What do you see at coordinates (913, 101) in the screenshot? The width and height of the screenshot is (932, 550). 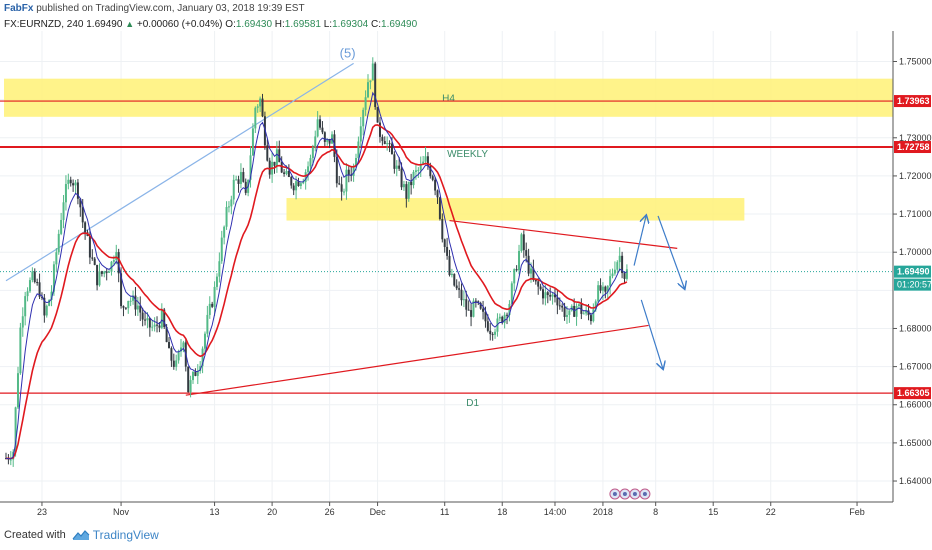 I see `level-price-tag: 1.73963` at bounding box center [913, 101].